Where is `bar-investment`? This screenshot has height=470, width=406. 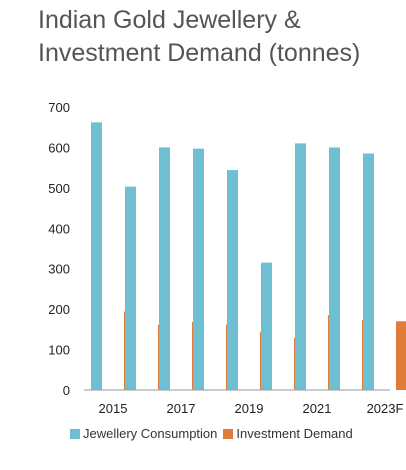 bar-investment is located at coordinates (401, 355).